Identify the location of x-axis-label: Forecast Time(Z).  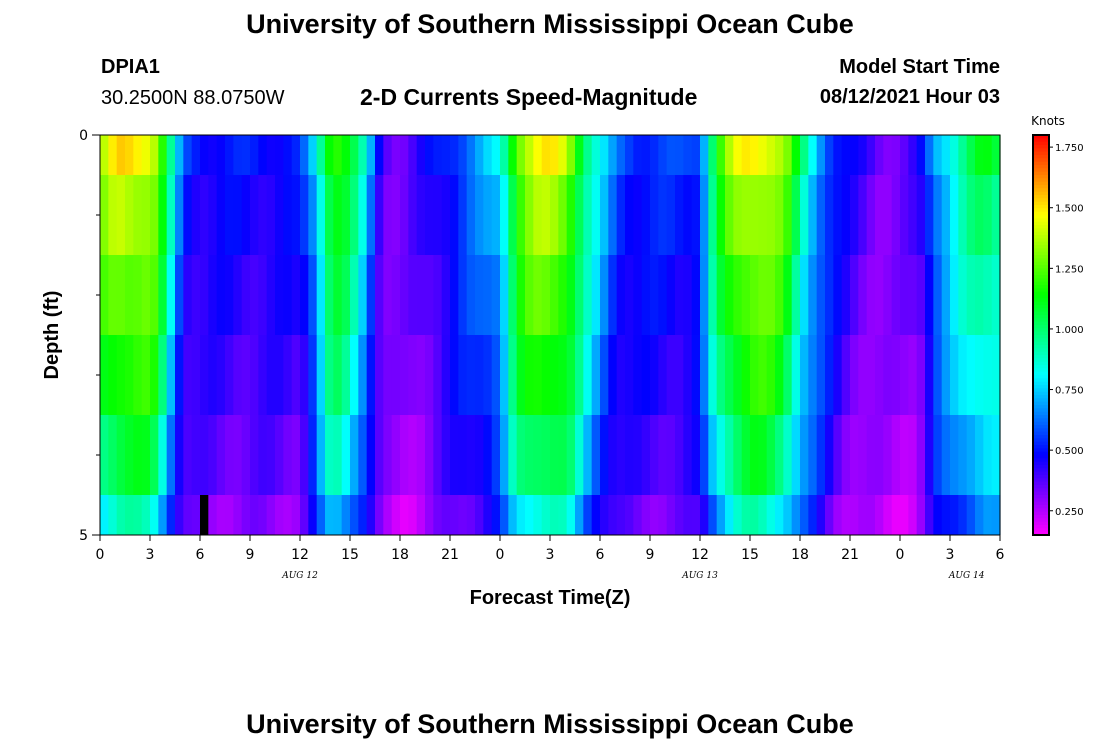
(550, 598).